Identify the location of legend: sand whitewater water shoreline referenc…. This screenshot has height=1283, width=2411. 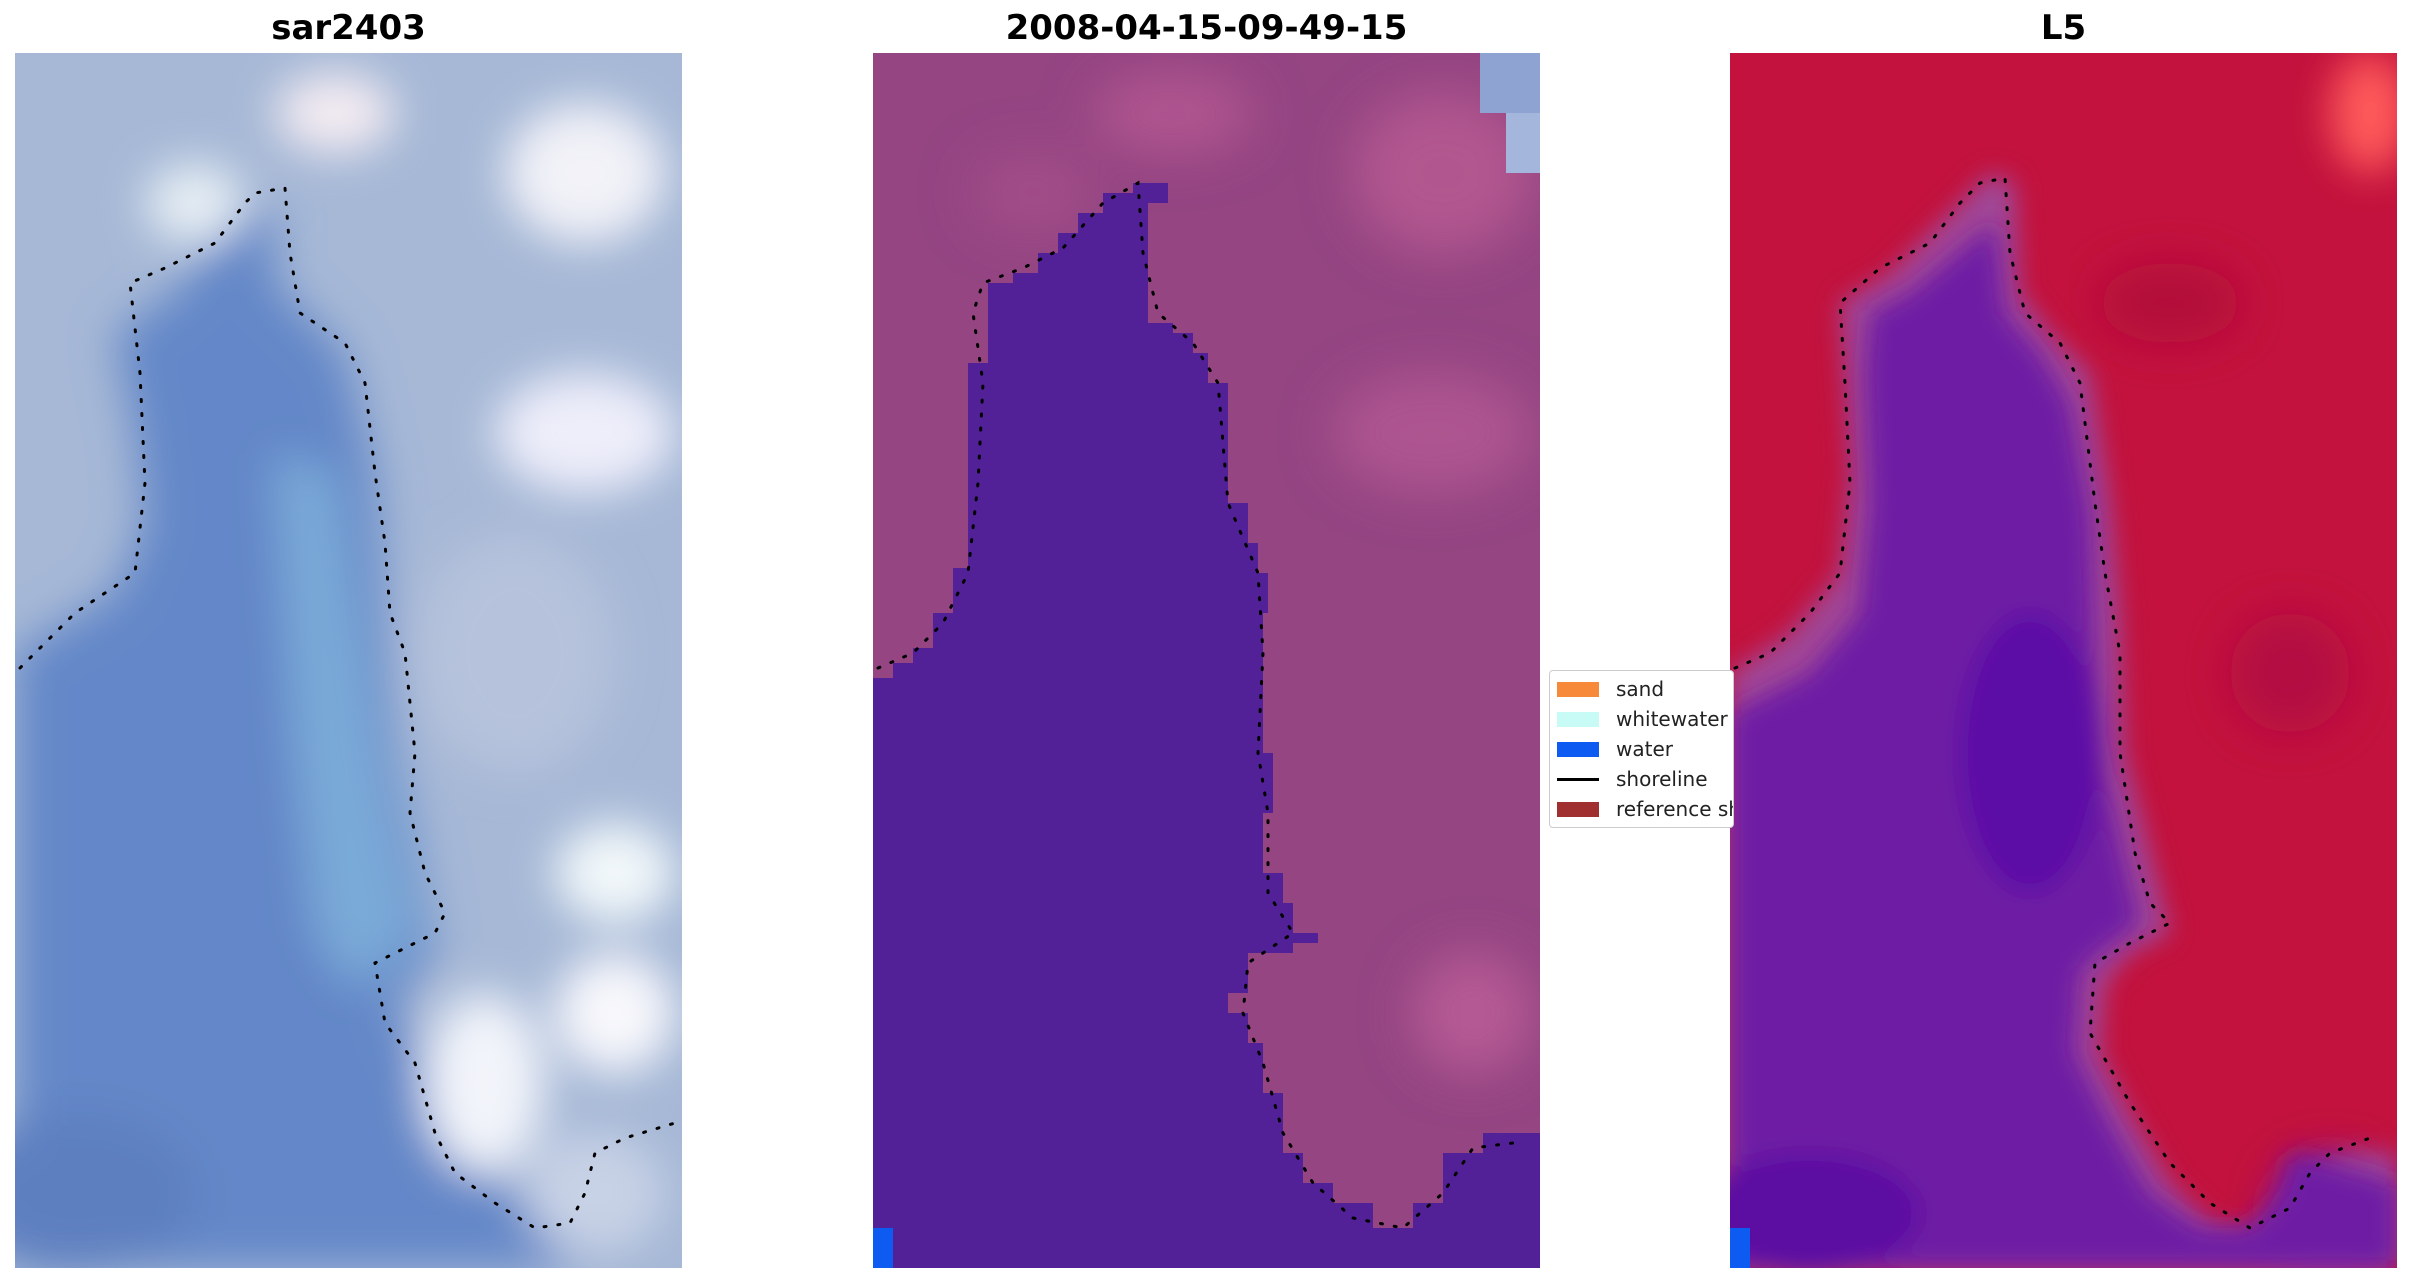
(1641, 749).